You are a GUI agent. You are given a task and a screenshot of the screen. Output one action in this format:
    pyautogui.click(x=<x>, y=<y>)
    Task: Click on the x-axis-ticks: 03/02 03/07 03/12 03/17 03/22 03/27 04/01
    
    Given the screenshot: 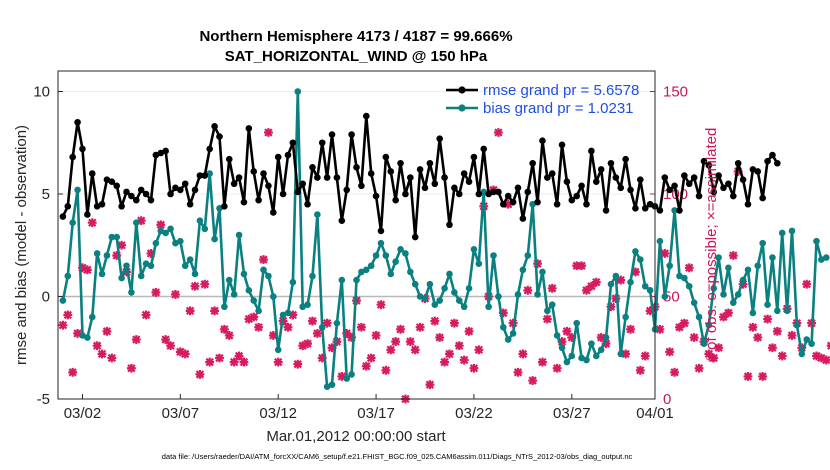 What is the action you would take?
    pyautogui.click(x=369, y=408)
    